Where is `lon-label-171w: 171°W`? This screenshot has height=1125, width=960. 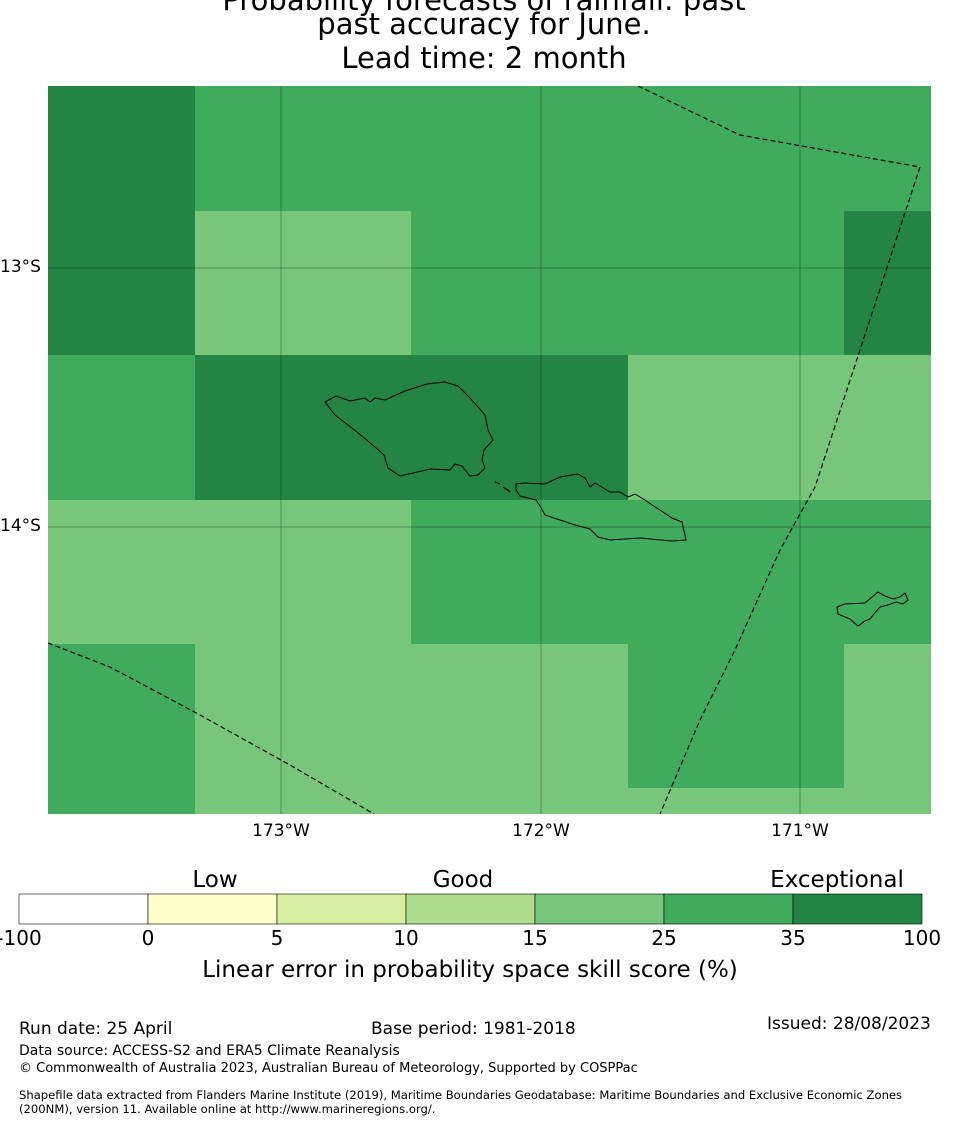 lon-label-171w: 171°W is located at coordinates (800, 831).